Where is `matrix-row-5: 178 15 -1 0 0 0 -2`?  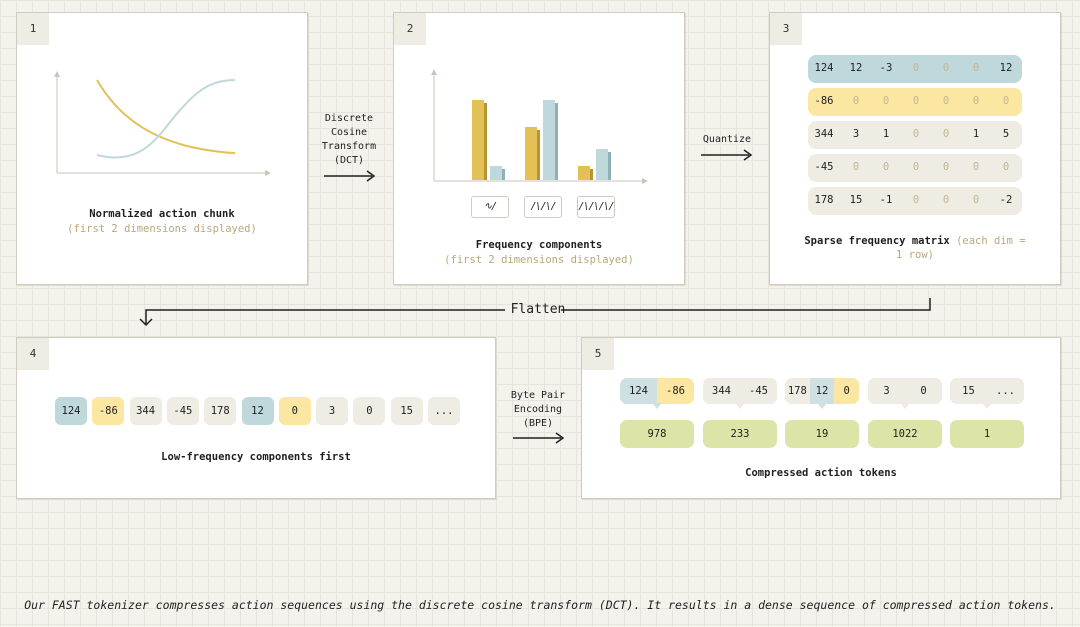 matrix-row-5: 178 15 -1 0 0 0 -2 is located at coordinates (915, 201).